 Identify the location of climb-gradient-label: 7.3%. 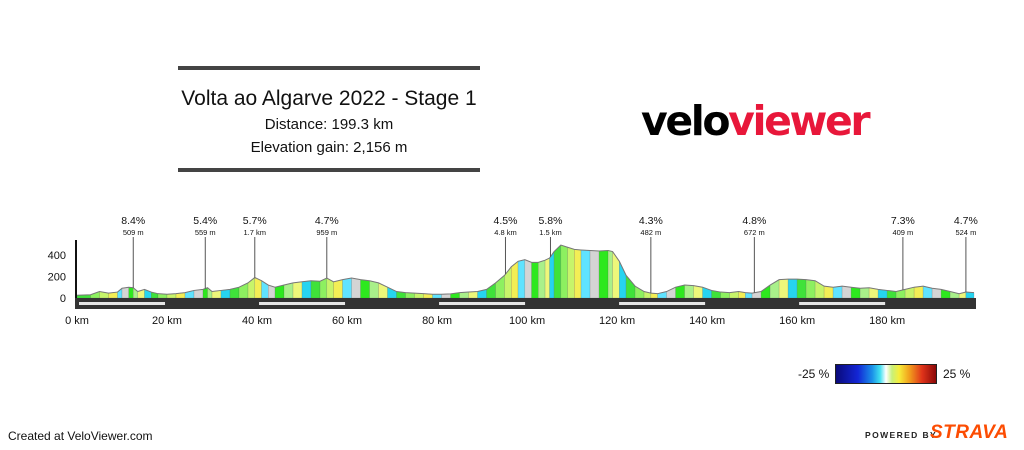
(903, 221).